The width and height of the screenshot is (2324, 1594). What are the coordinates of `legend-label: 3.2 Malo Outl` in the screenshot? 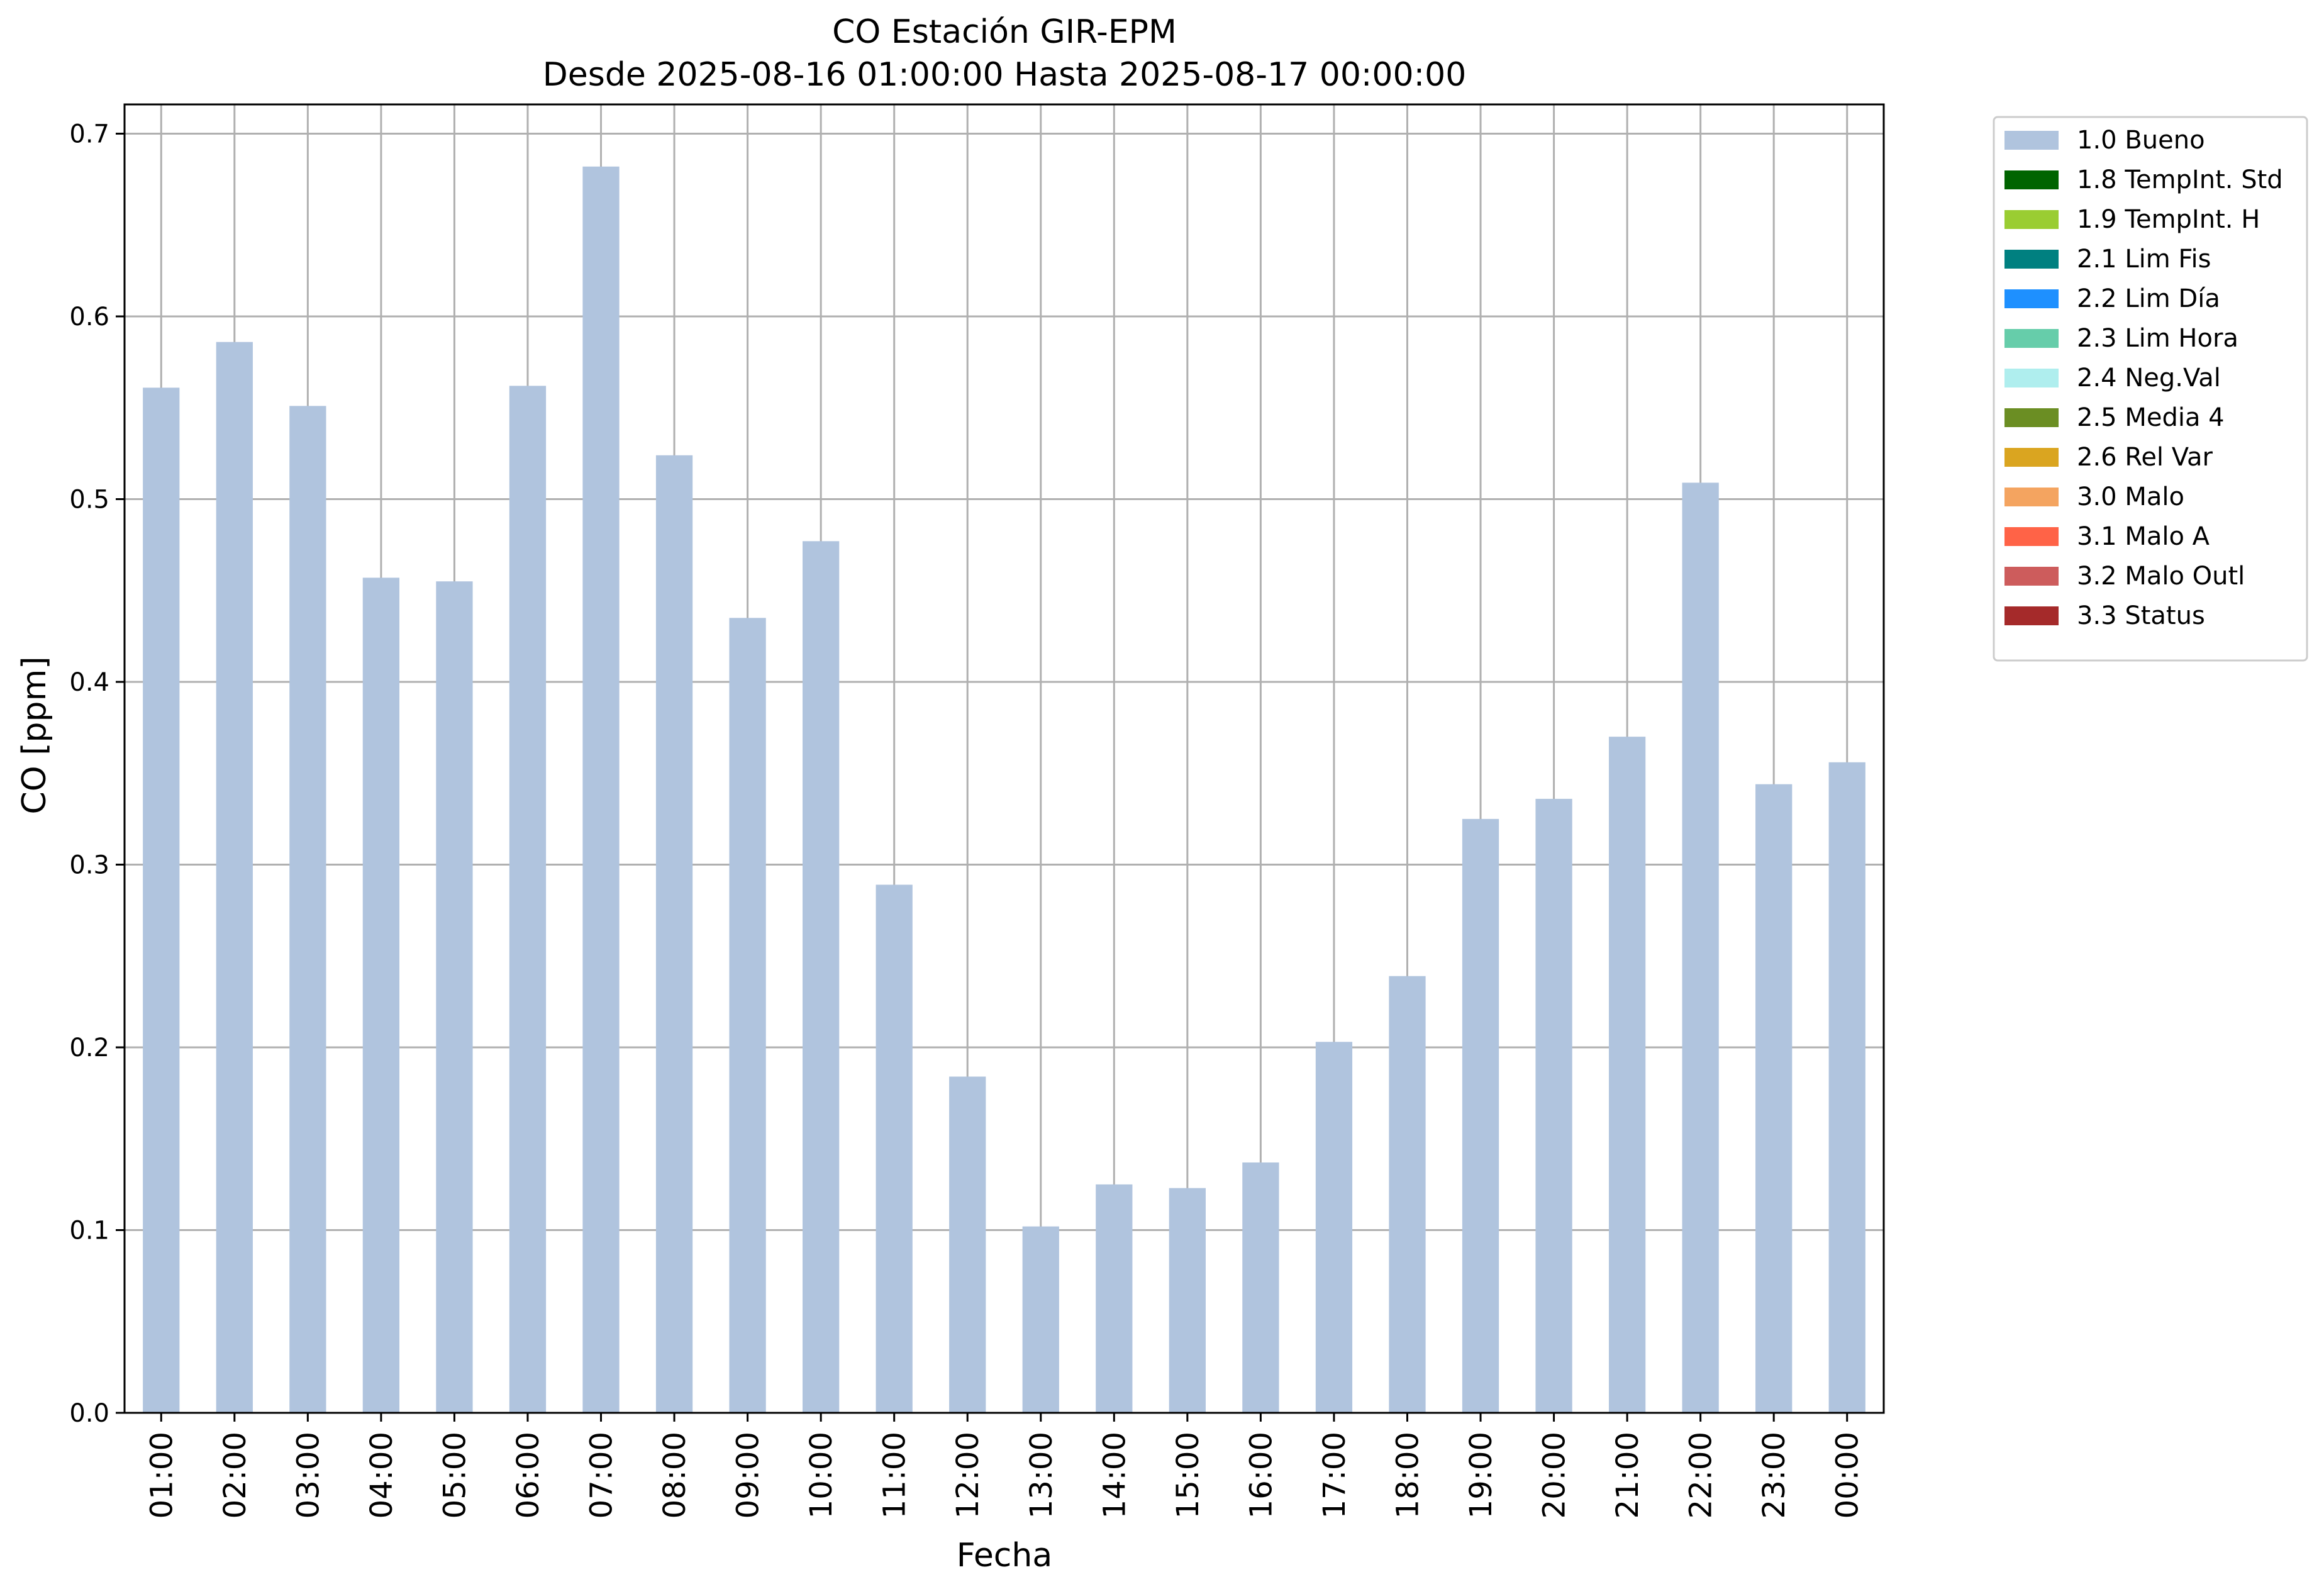 It's located at (2161, 576).